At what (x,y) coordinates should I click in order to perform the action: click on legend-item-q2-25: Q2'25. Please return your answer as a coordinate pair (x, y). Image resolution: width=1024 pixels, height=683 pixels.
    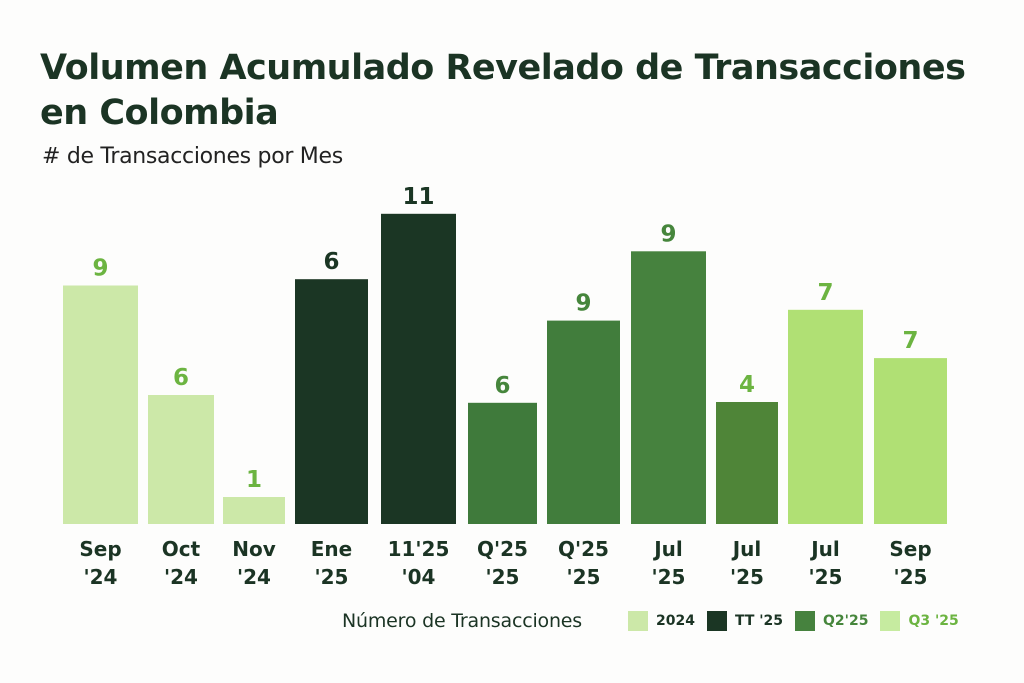
    Looking at the image, I should click on (831, 621).